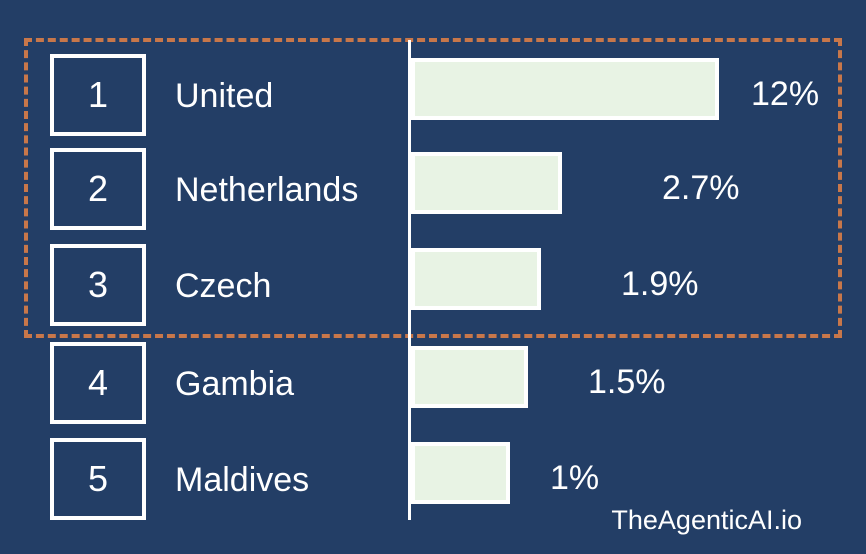  What do you see at coordinates (98, 285) in the screenshot?
I see `rank-box: 3` at bounding box center [98, 285].